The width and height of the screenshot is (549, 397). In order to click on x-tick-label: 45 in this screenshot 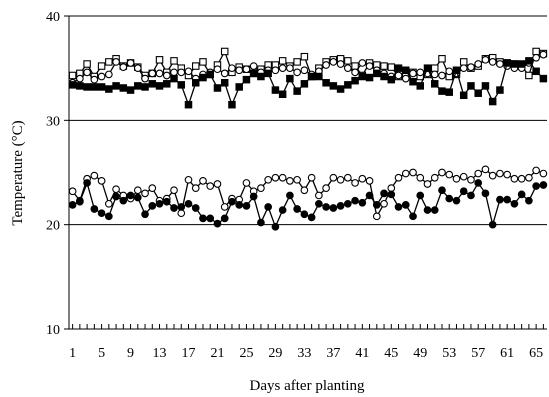, I will do `click(391, 353)`.